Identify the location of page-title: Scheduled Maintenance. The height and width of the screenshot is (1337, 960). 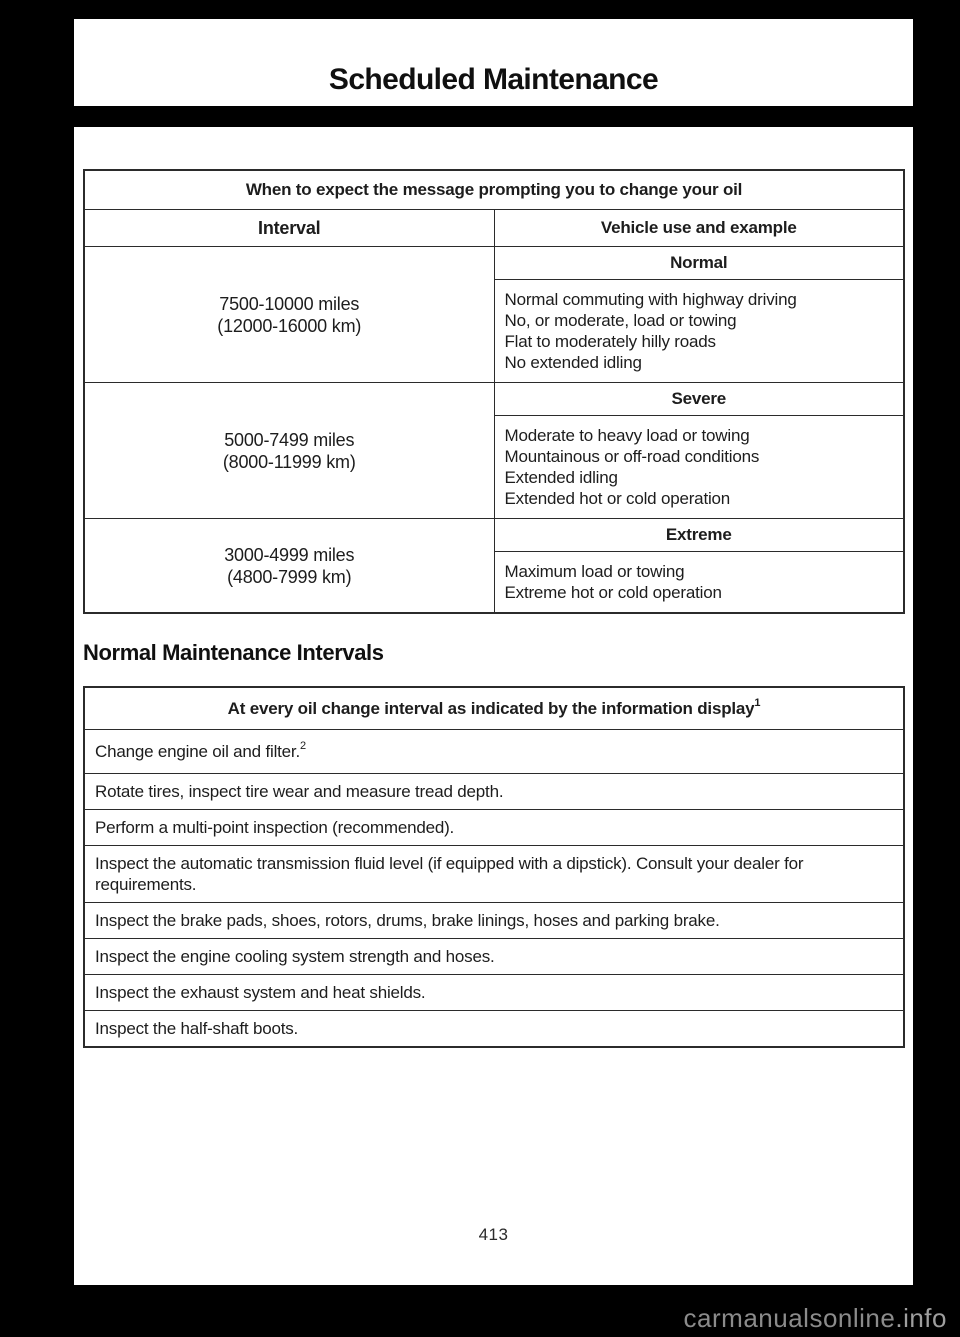
(493, 79).